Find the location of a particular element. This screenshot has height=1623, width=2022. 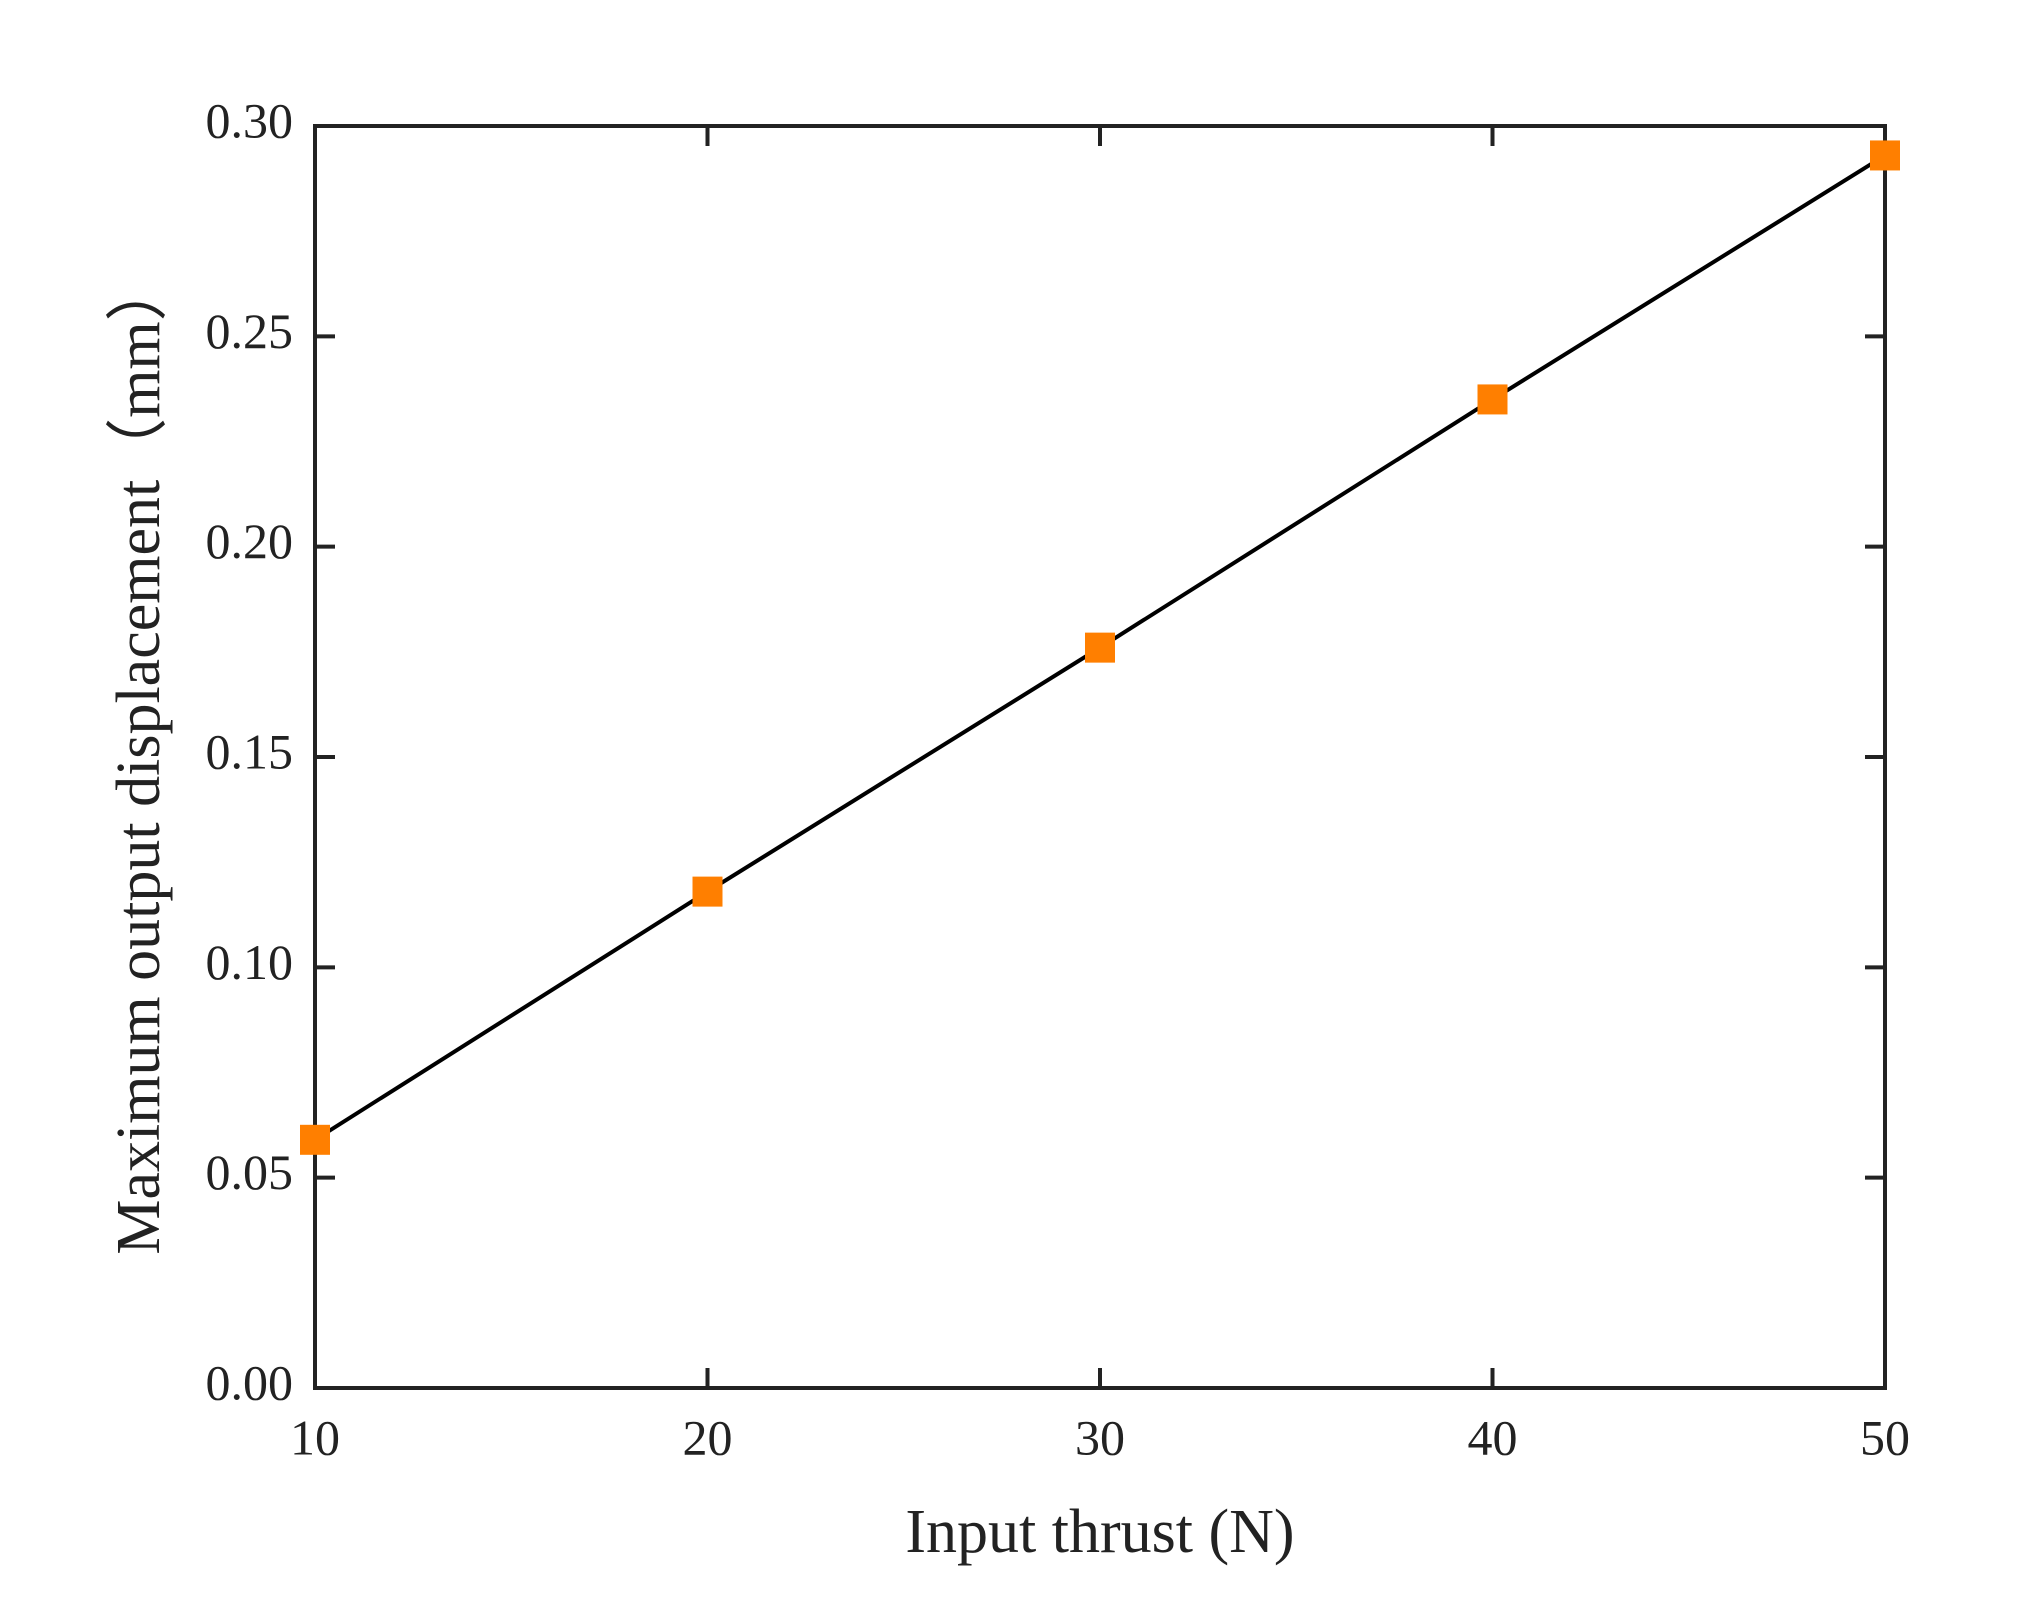

y-tick-label: 0.25 is located at coordinates (250, 331).